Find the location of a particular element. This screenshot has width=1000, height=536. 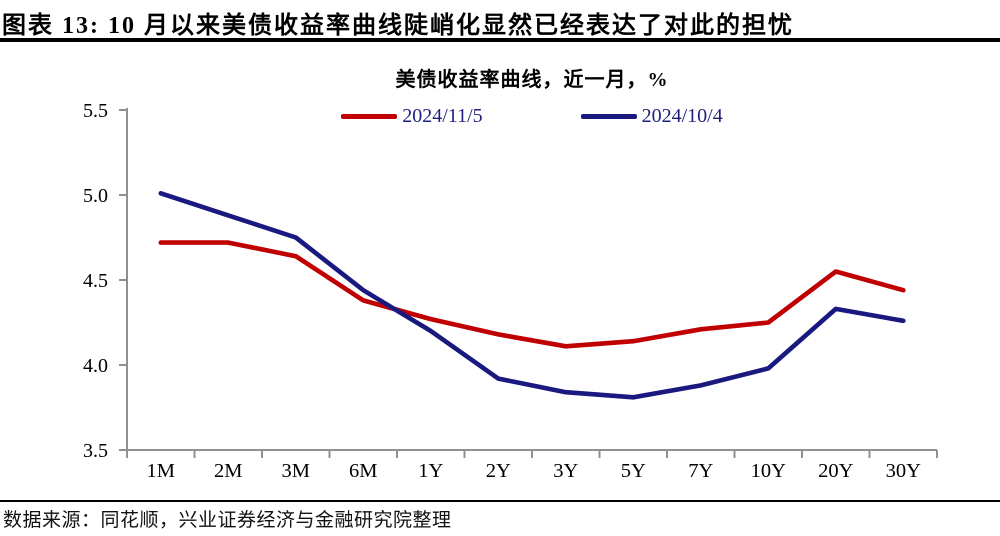

x-tick-label: 1Y is located at coordinates (430, 471).